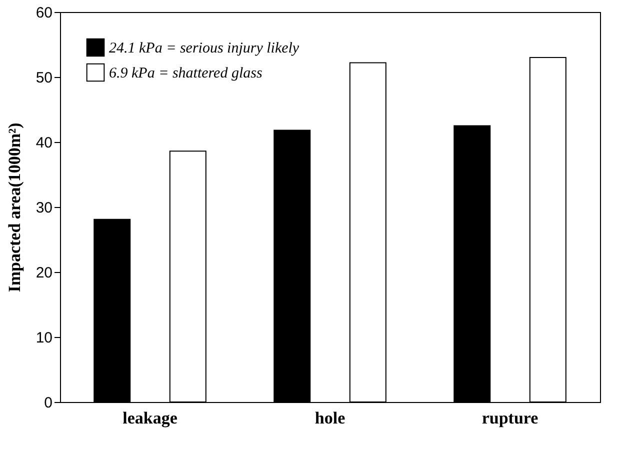 Image resolution: width=640 pixels, height=450 pixels. What do you see at coordinates (204, 48) in the screenshot?
I see `legend-label: 24.1 kPa = serious injury likely` at bounding box center [204, 48].